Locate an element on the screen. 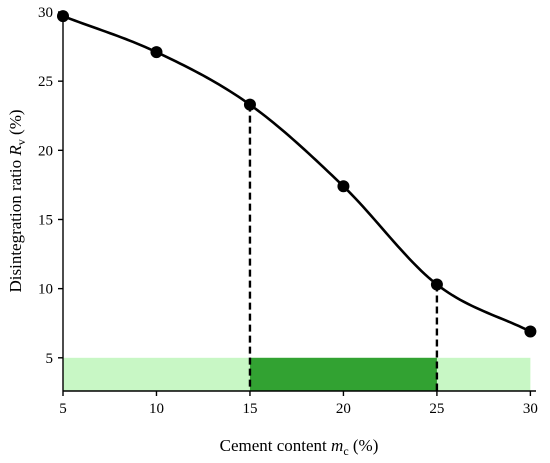 Image resolution: width=550 pixels, height=463 pixels. x-tick-label-5: 5 is located at coordinates (63, 409).